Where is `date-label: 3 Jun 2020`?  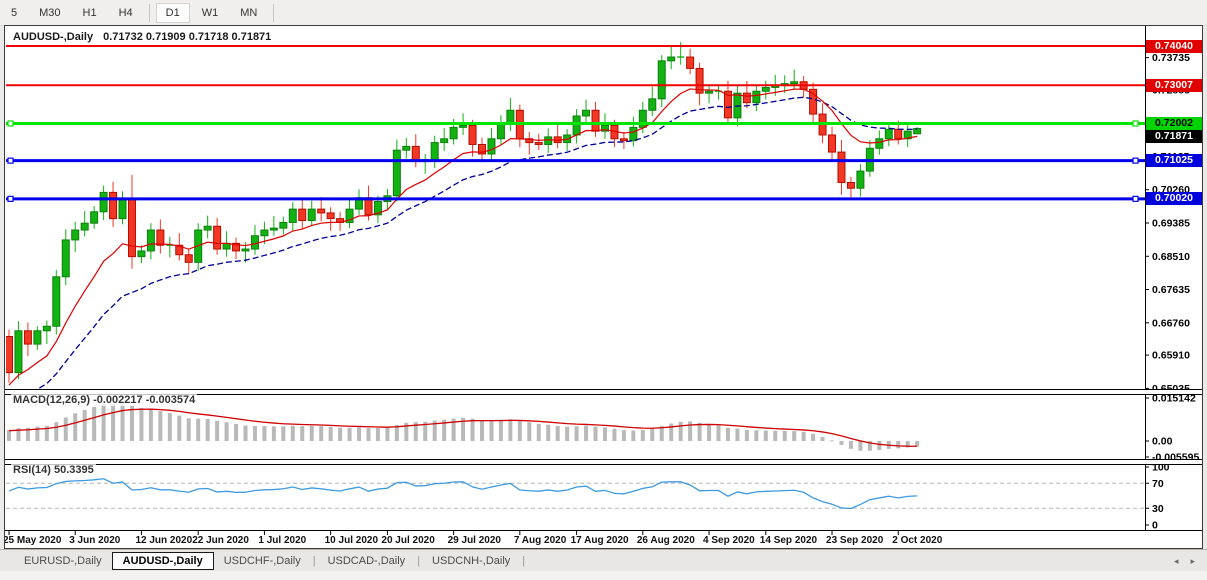 date-label: 3 Jun 2020 is located at coordinates (95, 540).